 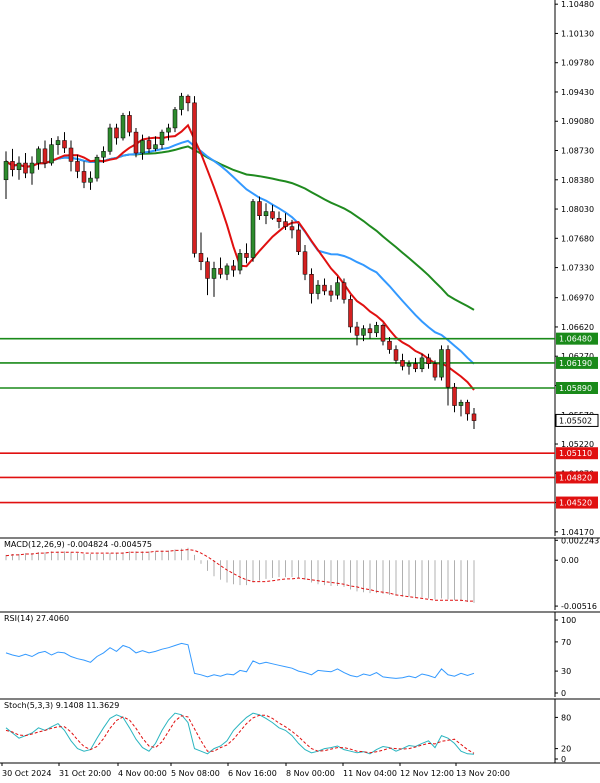 I want to click on time-tick-label: 13 Nov 20:00, so click(x=483, y=773).